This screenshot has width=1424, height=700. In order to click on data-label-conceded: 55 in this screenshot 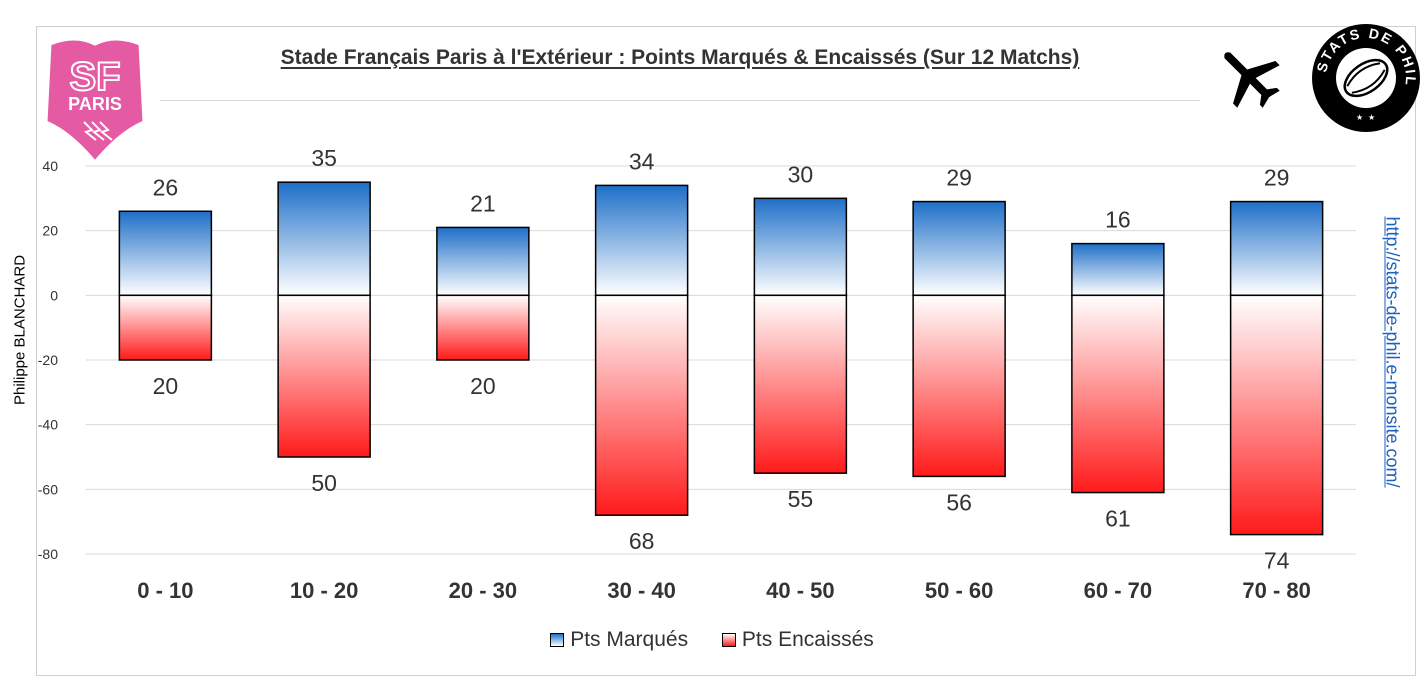, I will do `click(801, 499)`.